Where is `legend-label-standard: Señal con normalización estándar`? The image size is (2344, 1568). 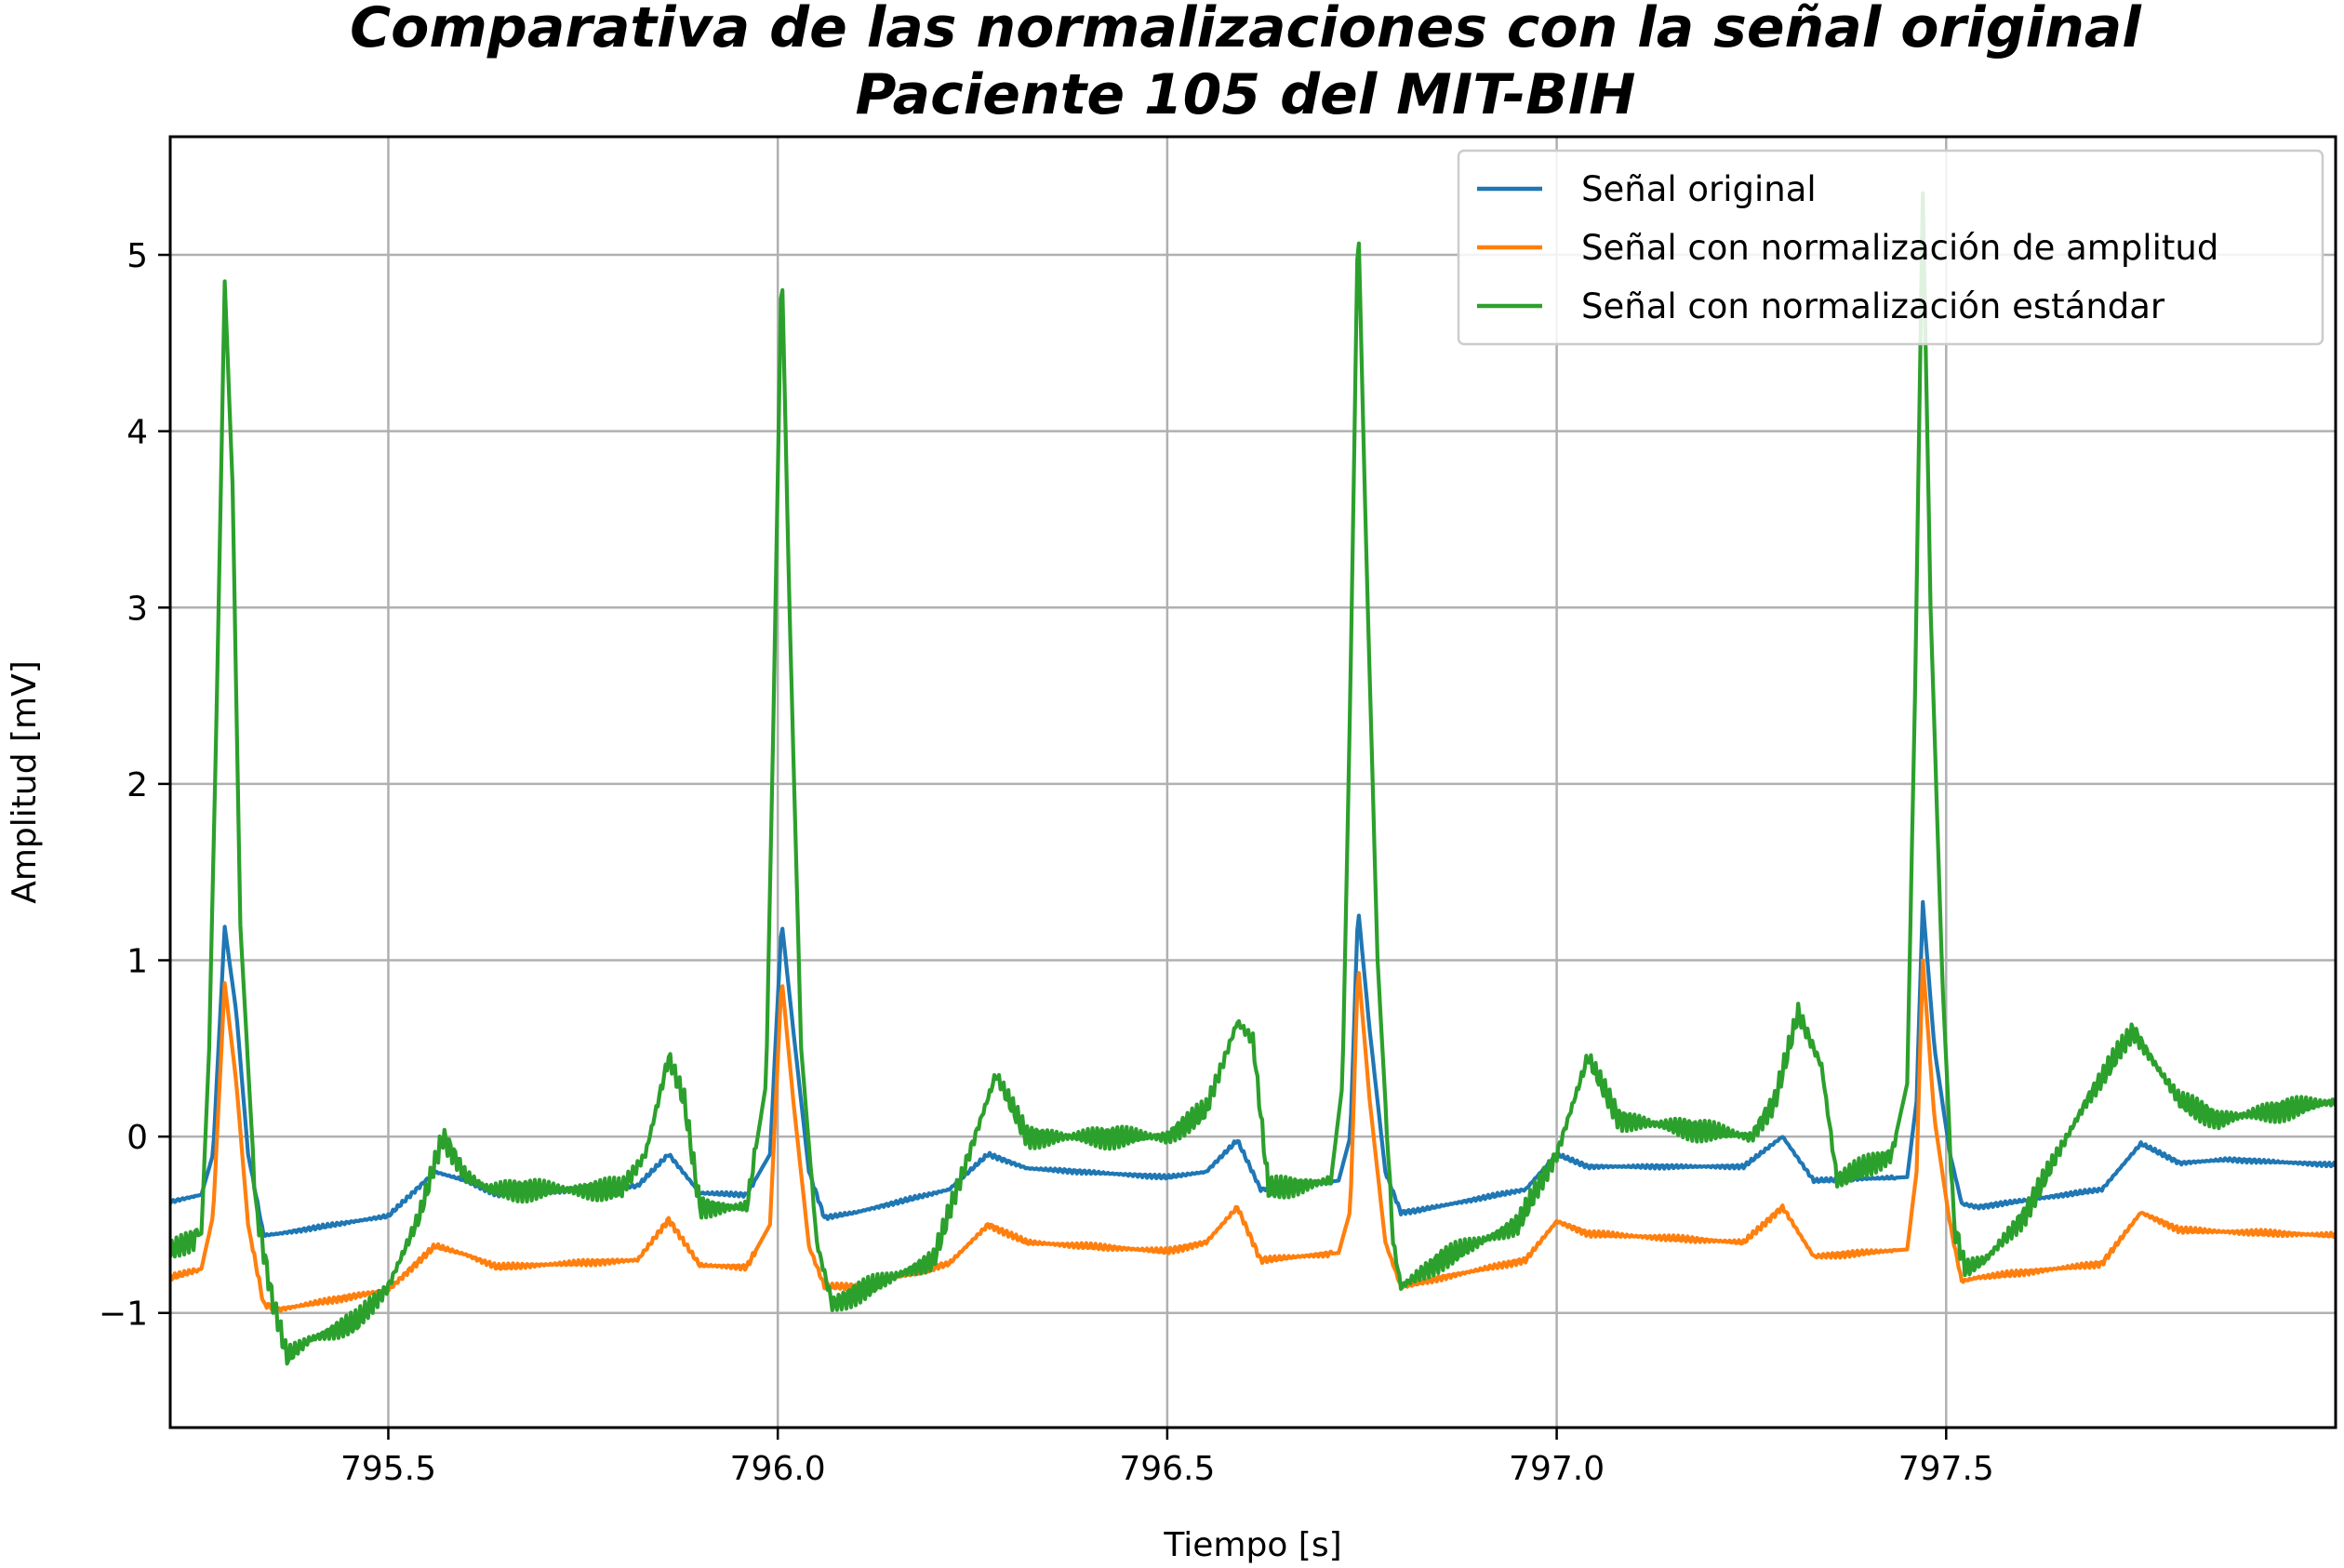
legend-label-standard: Señal con normalización estándar is located at coordinates (1873, 306).